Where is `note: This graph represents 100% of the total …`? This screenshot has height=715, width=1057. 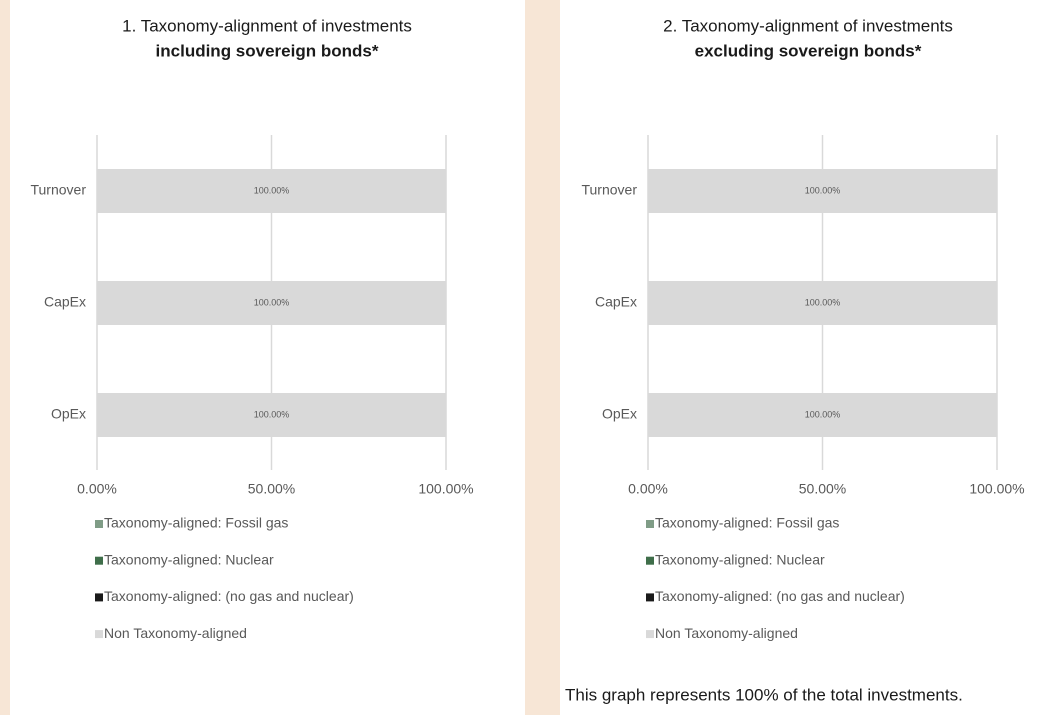 note: This graph represents 100% of the total … is located at coordinates (764, 694).